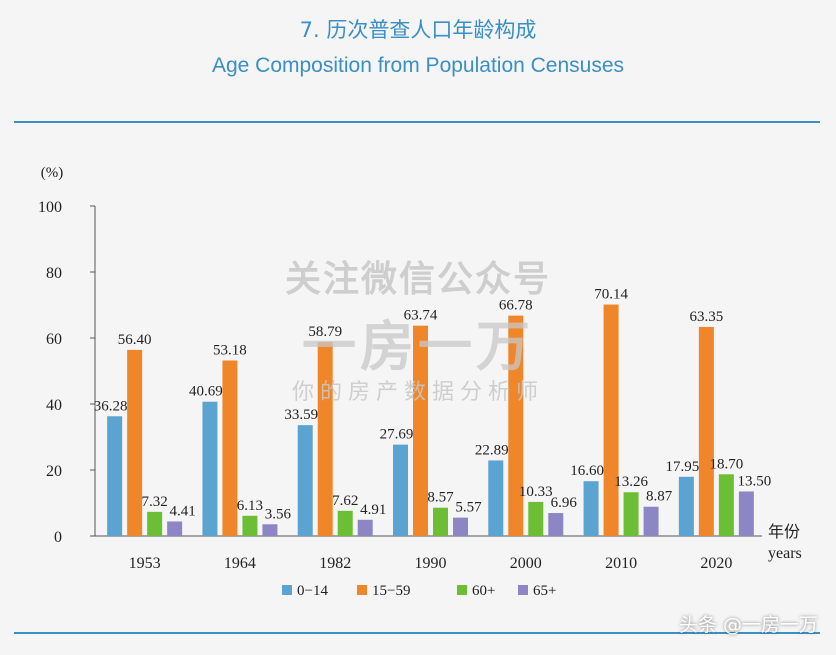 The width and height of the screenshot is (836, 655). I want to click on watermark-line3: 你的房产数据分析师, so click(417, 392).